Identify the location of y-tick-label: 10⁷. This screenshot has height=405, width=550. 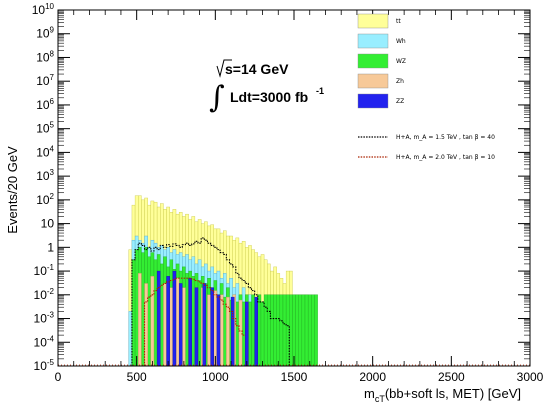
(45, 80).